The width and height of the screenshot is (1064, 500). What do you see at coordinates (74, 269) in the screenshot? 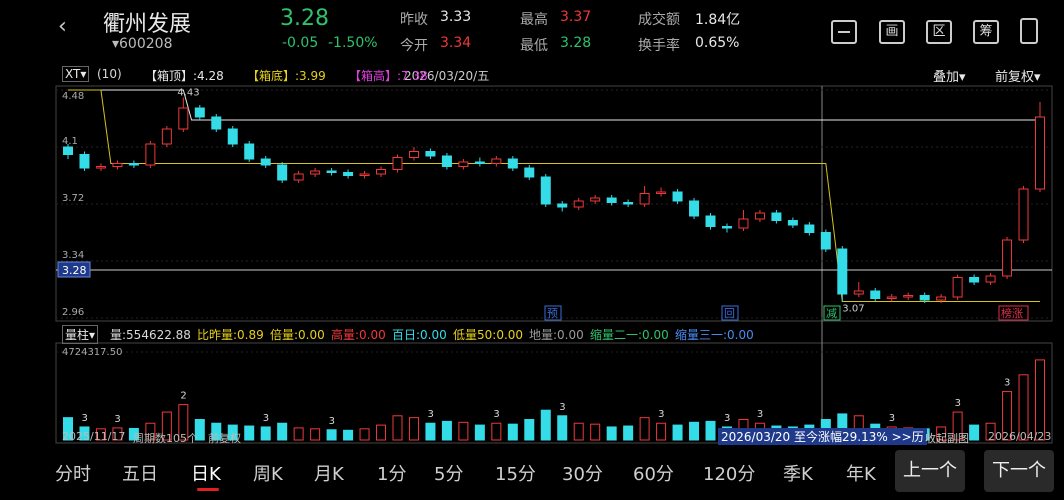
I see `current-price-box` at bounding box center [74, 269].